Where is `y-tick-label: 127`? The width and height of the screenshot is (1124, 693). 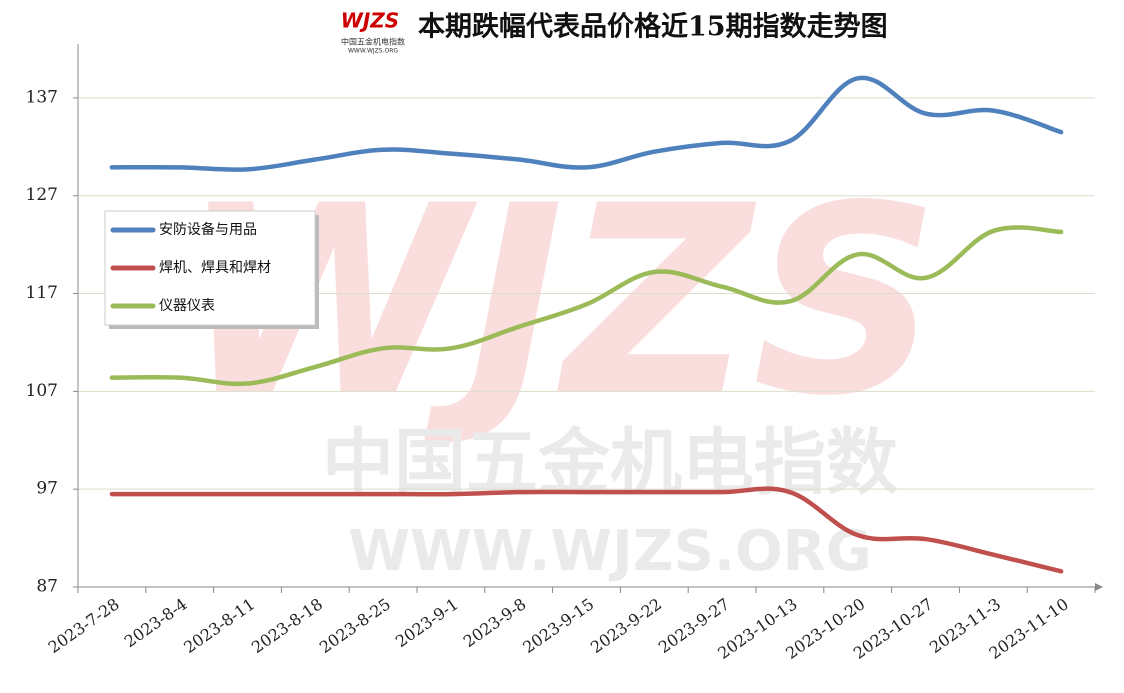
y-tick-label: 127 is located at coordinates (42, 195).